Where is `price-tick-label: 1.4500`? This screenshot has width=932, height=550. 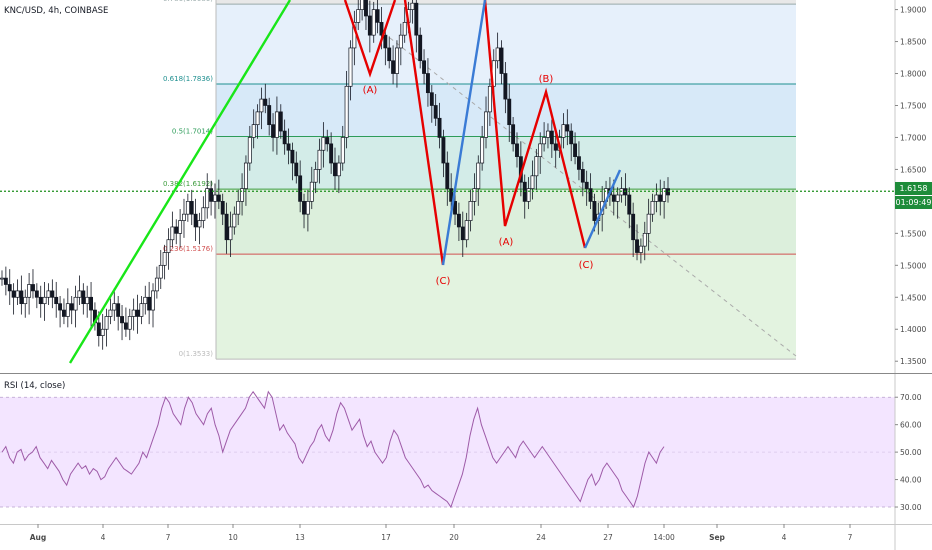 price-tick-label: 1.4500 is located at coordinates (913, 297).